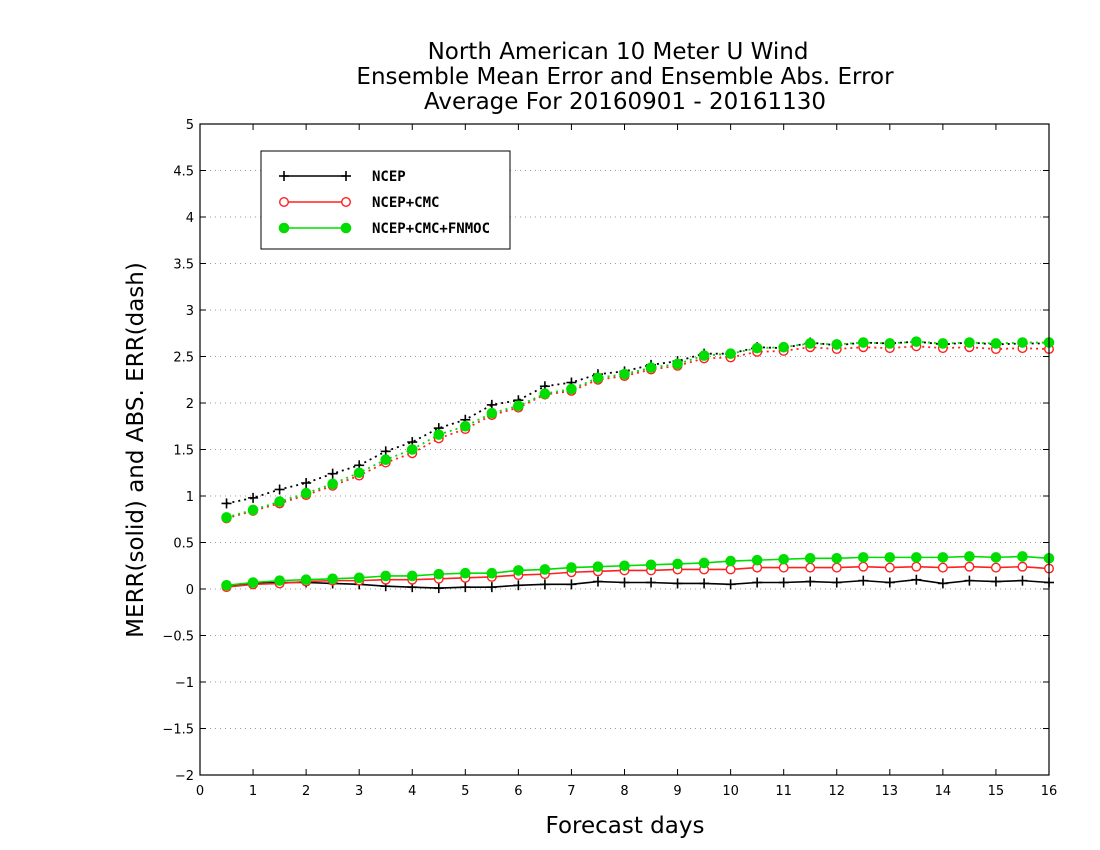 Image resolution: width=1100 pixels, height=850 pixels. Describe the element at coordinates (306, 791) in the screenshot. I see `x-tick-label: 2` at that location.